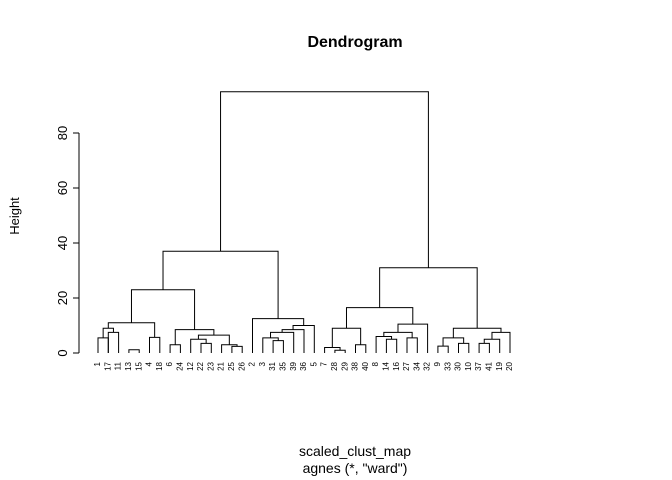 The image size is (672, 480). What do you see at coordinates (468, 365) in the screenshot?
I see `leaf-label: 10` at bounding box center [468, 365].